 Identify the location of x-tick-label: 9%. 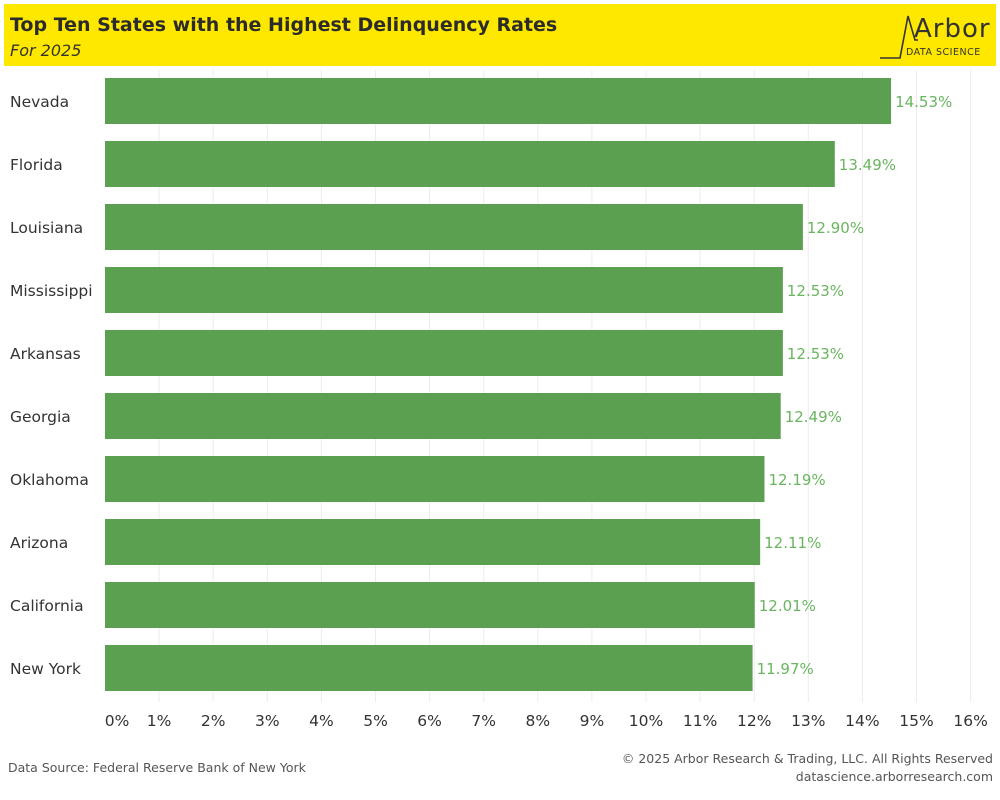
(592, 721).